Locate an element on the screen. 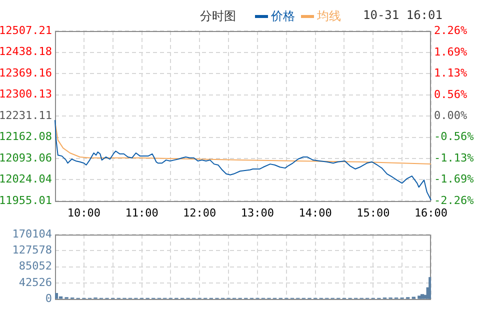  y-tick-label: 12231.11 is located at coordinates (26, 115).